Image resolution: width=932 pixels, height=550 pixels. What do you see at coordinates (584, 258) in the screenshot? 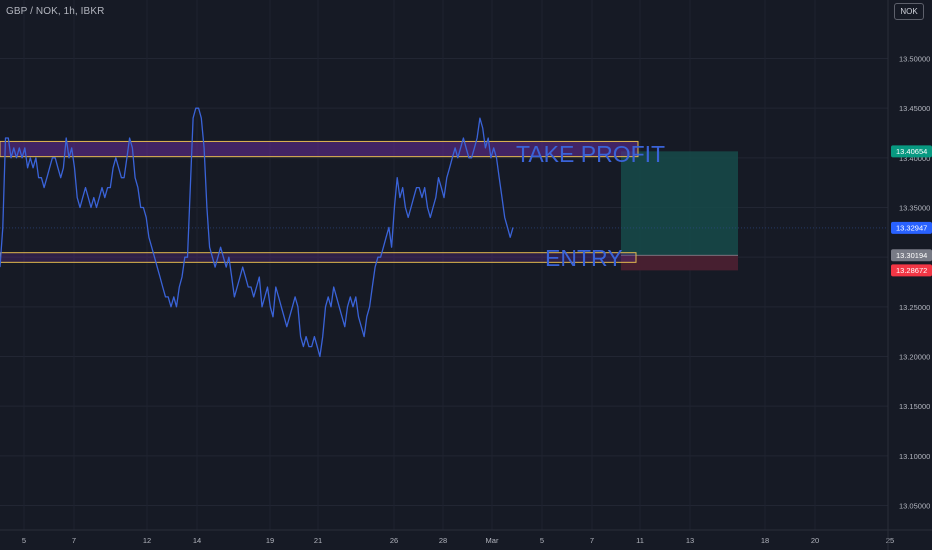
I see `entry-label: ENTRY` at bounding box center [584, 258].